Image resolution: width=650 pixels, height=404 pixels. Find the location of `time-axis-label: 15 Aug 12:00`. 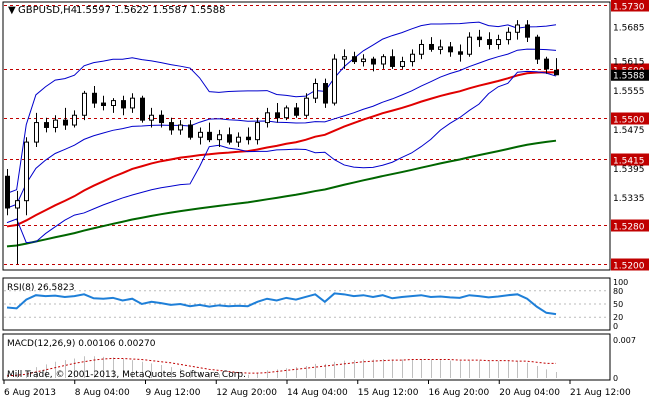

time-axis-label: 15 Aug 12:00 is located at coordinates (388, 393).